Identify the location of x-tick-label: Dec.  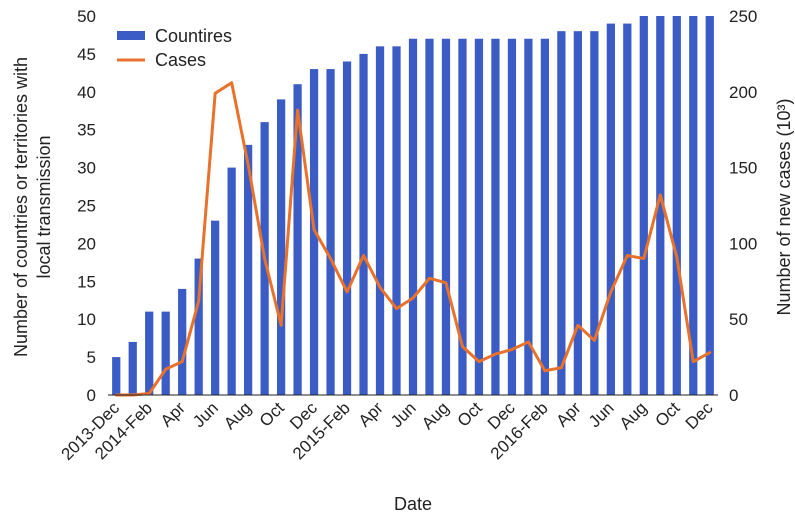
(699, 415).